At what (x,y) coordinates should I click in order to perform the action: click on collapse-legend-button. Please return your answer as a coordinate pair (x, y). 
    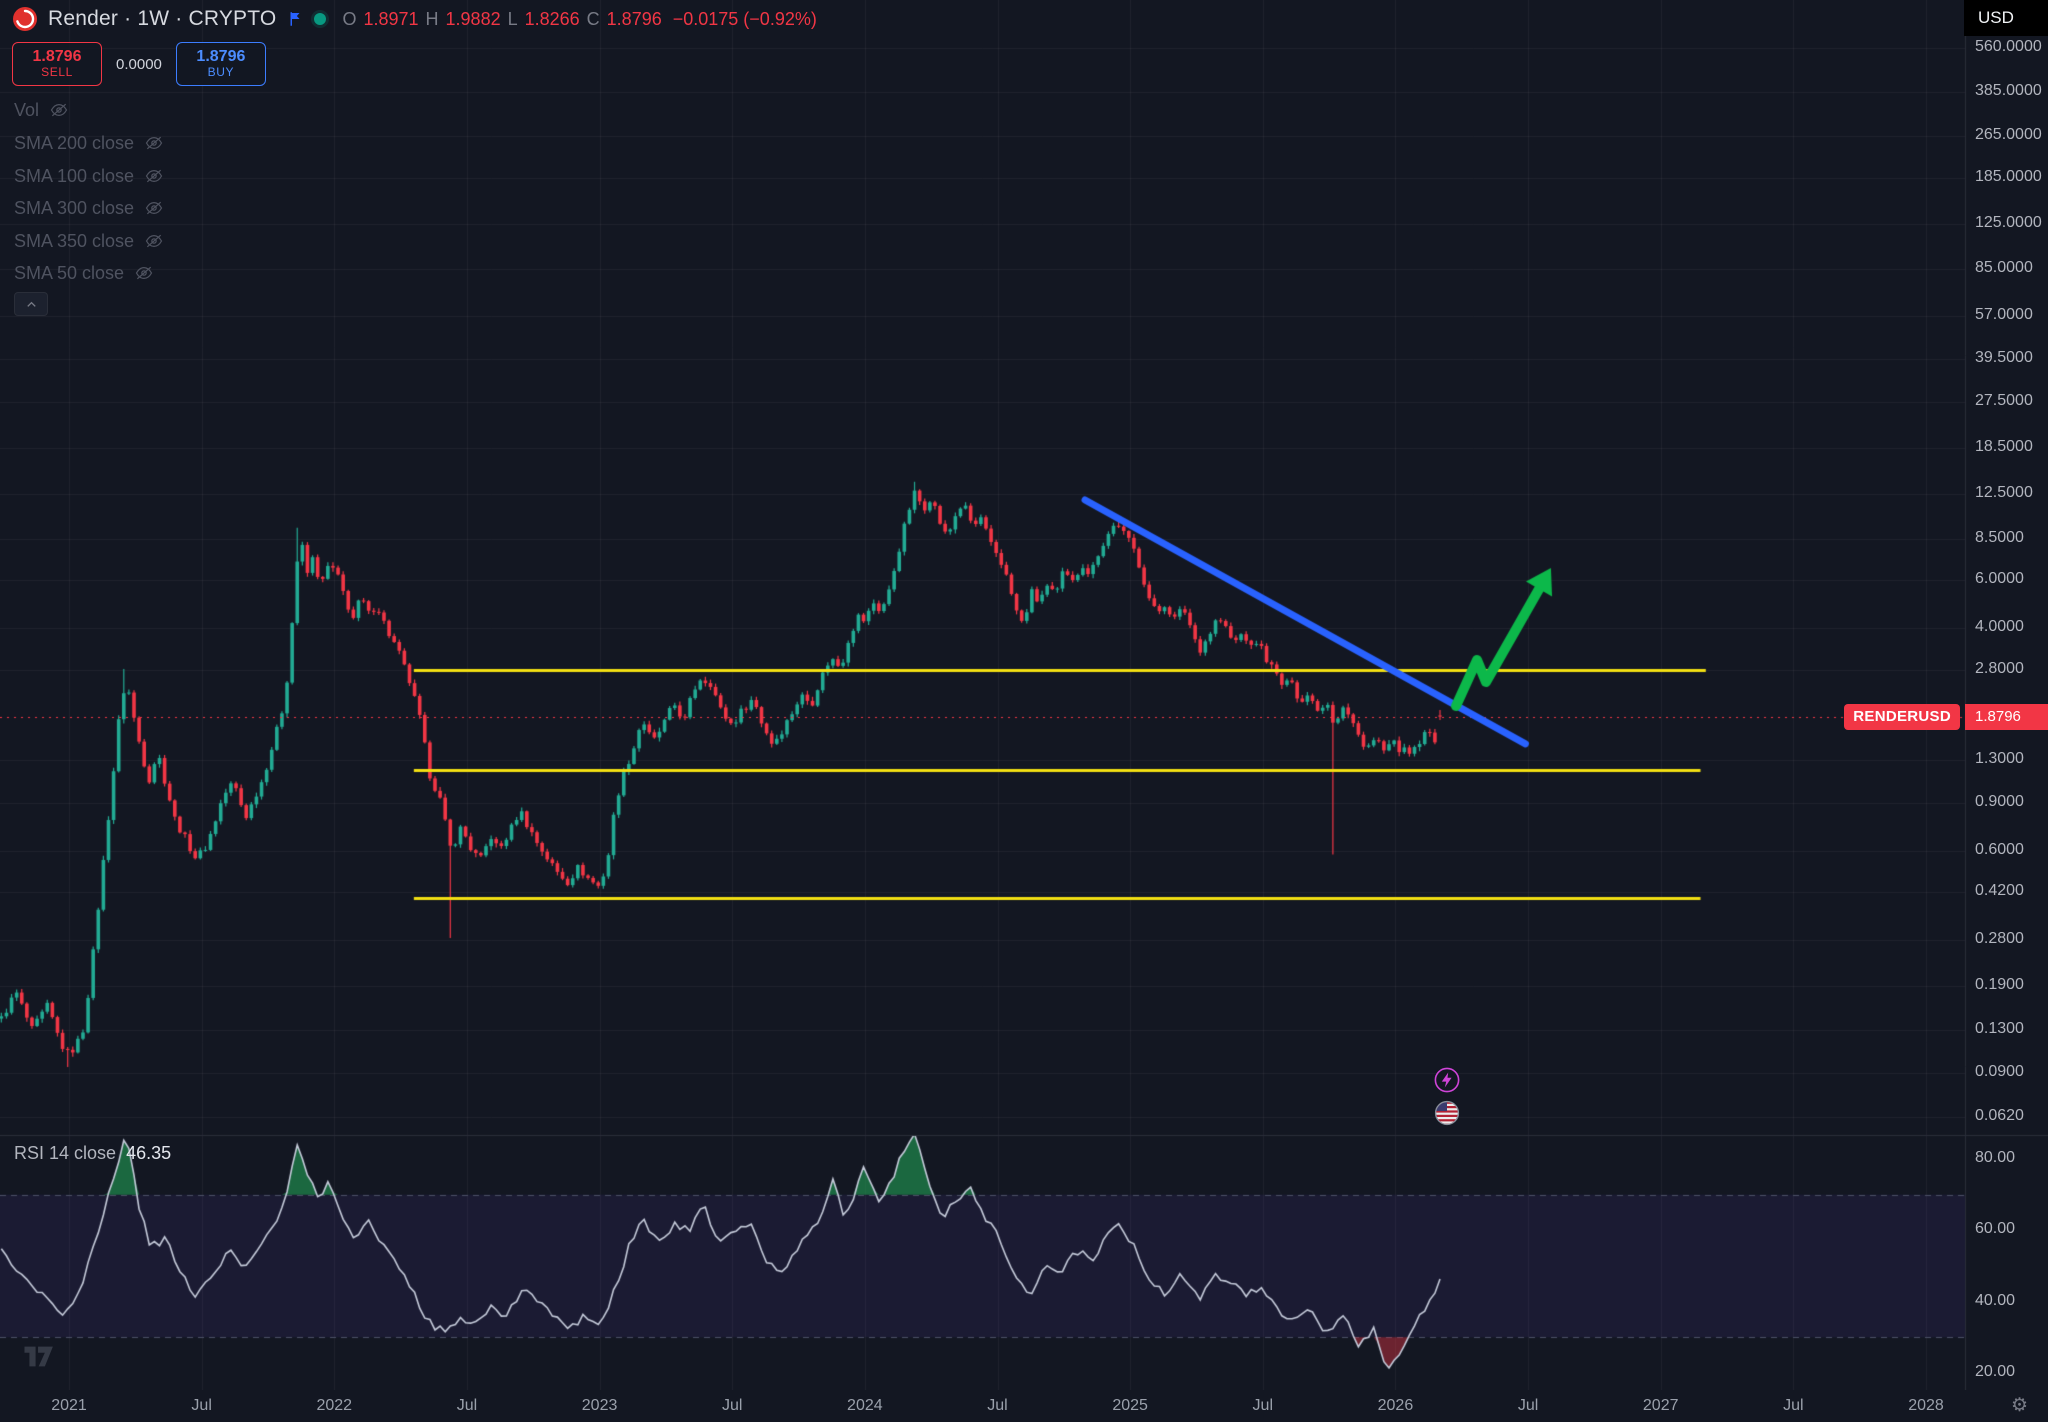
    Looking at the image, I should click on (31, 304).